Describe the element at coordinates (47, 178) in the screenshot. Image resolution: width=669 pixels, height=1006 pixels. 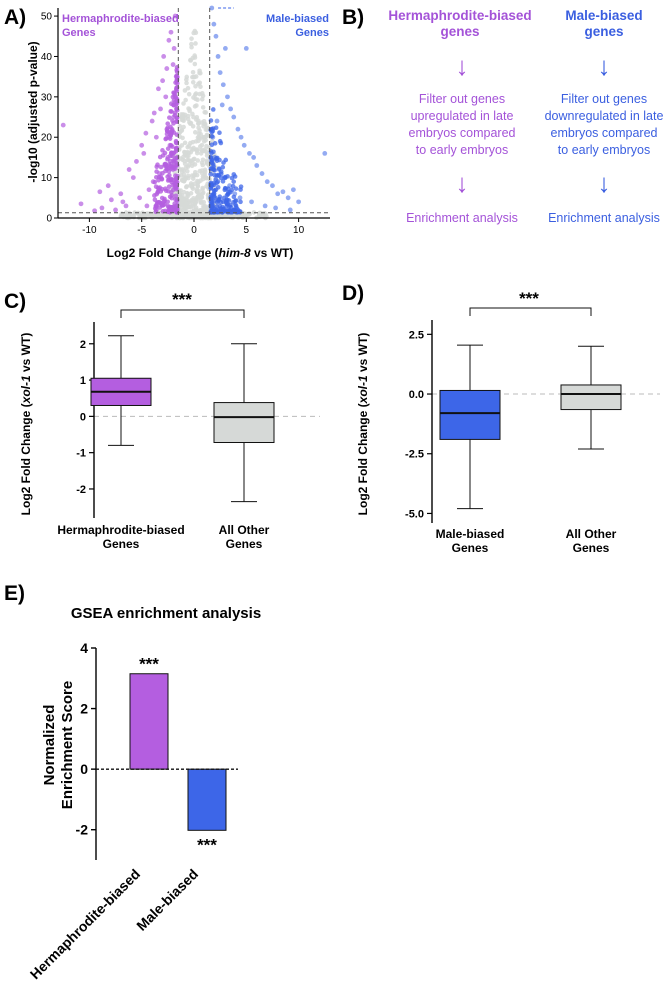
I see `volcano-y-tick-label: 10` at that location.